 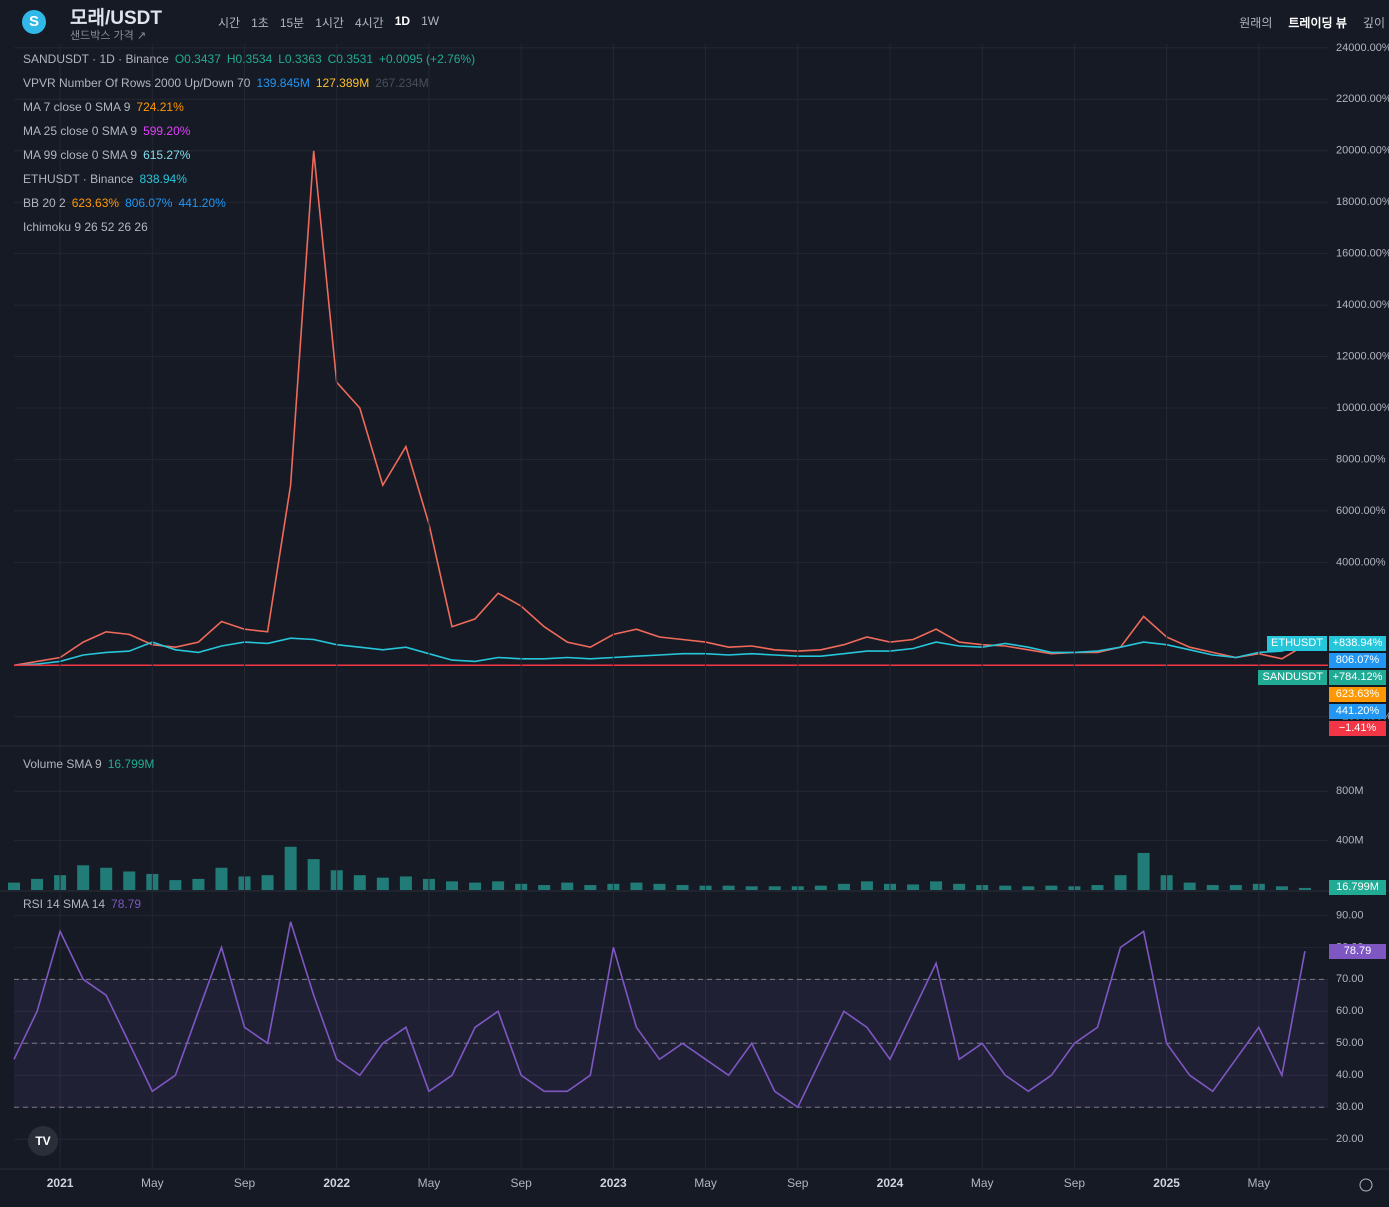 I want to click on legend-row: MA 25 close 0 SMA 9 599.20%, so click(x=252, y=131).